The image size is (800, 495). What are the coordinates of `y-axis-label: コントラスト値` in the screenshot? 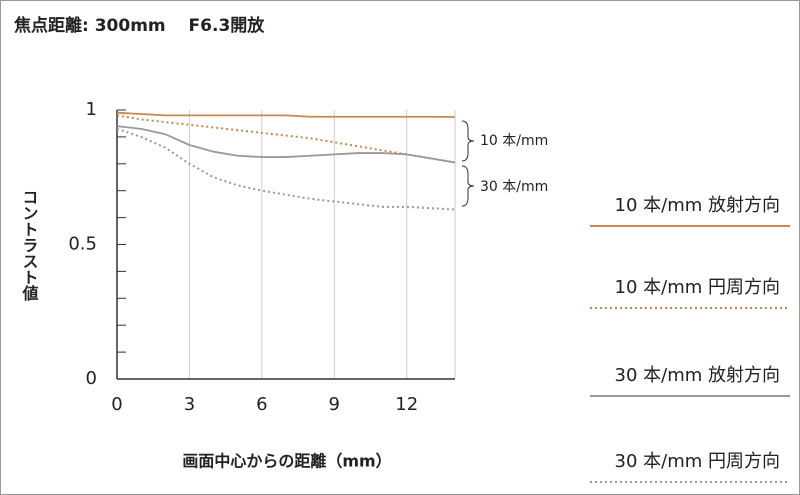 It's located at (30, 245).